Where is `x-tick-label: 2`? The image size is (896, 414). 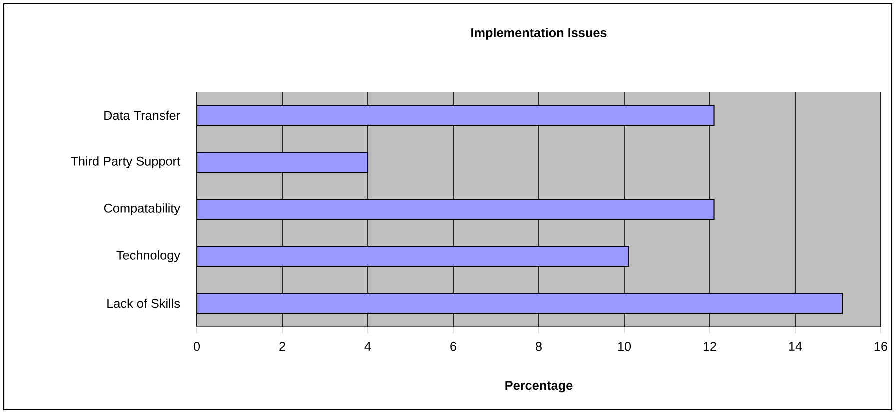
x-tick-label: 2 is located at coordinates (283, 346).